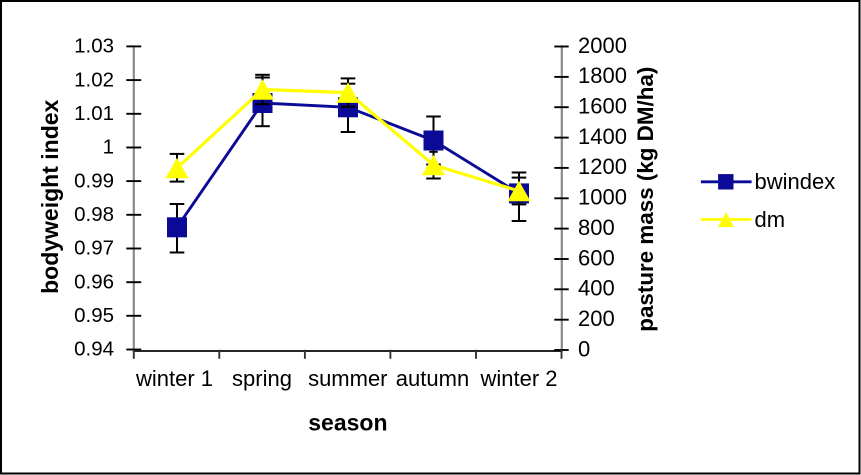 The height and width of the screenshot is (475, 861). I want to click on svg-text: 1800, so click(602, 75).